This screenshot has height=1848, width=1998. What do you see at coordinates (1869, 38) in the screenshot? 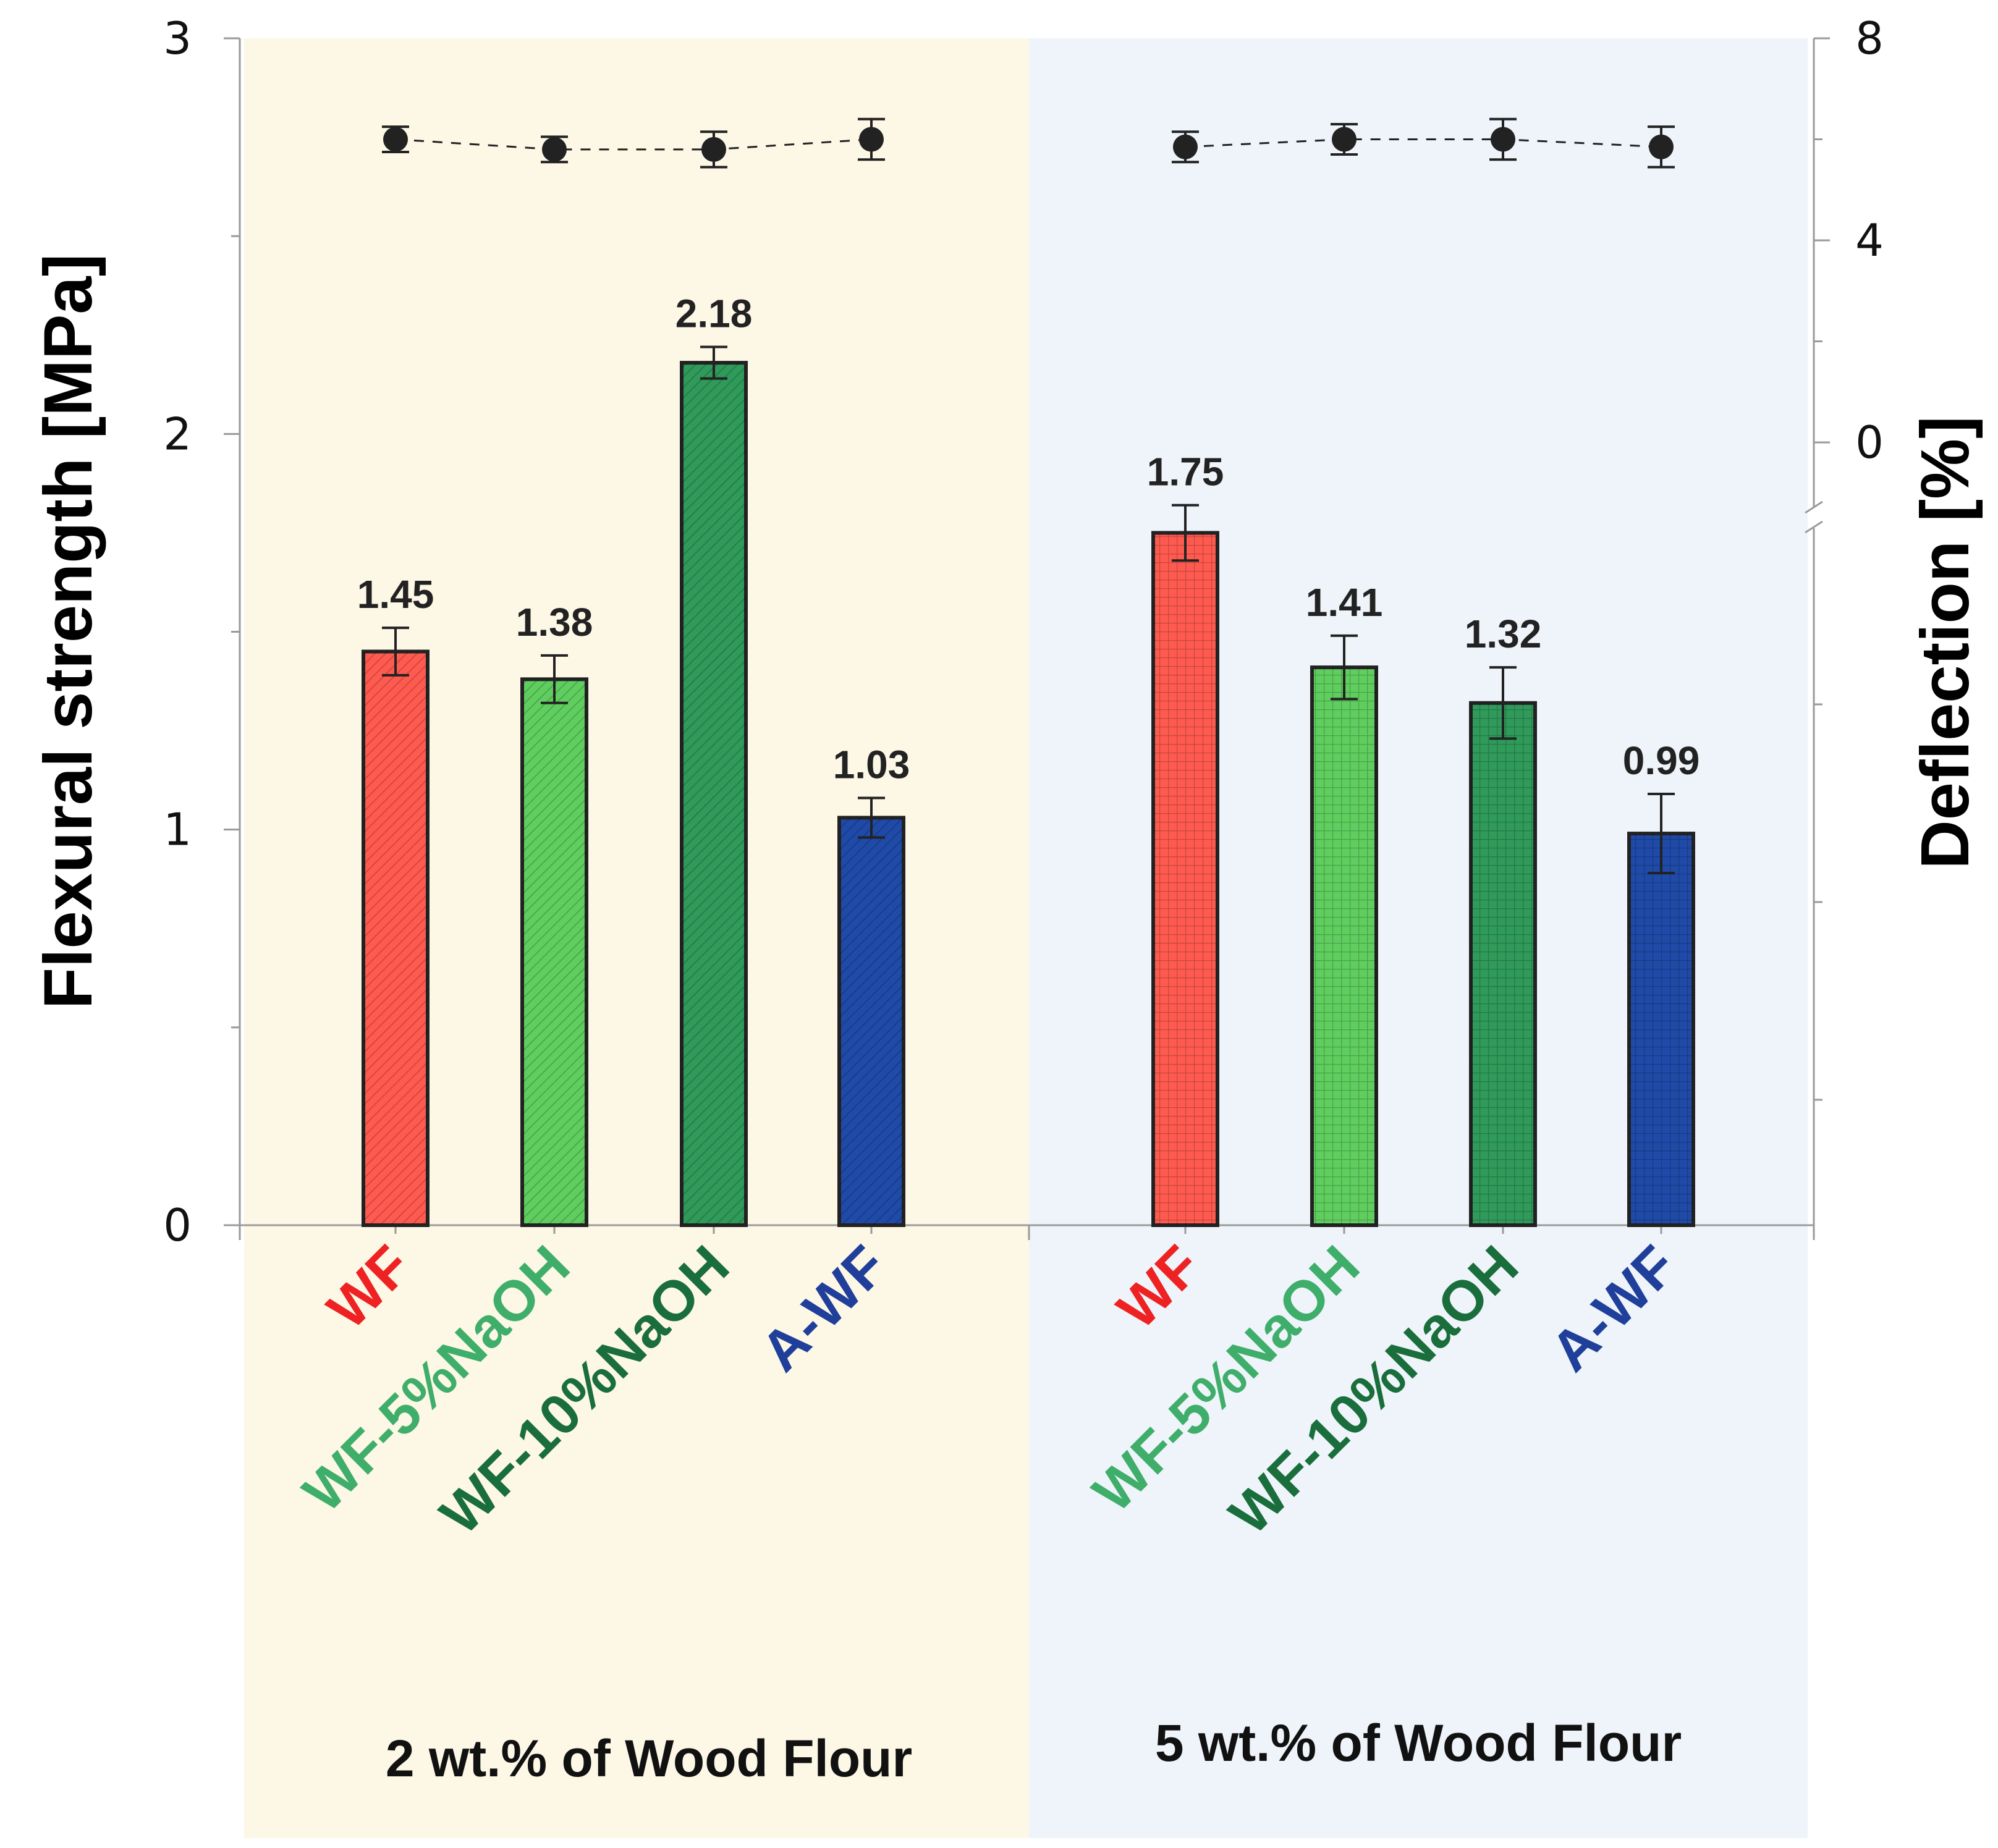
I see `y2-tick-label: 8` at bounding box center [1869, 38].